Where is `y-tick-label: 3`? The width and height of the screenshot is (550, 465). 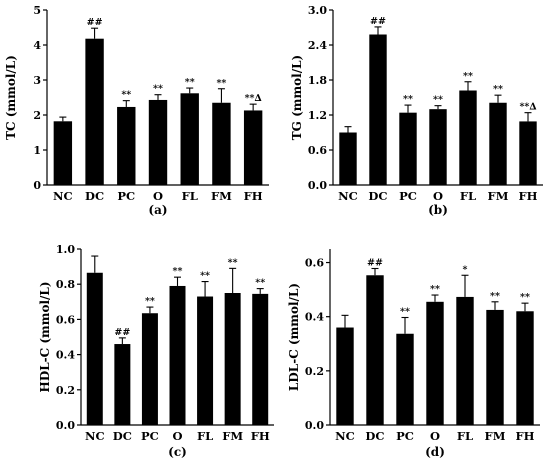
y-tick-label: 3 is located at coordinates (37, 80).